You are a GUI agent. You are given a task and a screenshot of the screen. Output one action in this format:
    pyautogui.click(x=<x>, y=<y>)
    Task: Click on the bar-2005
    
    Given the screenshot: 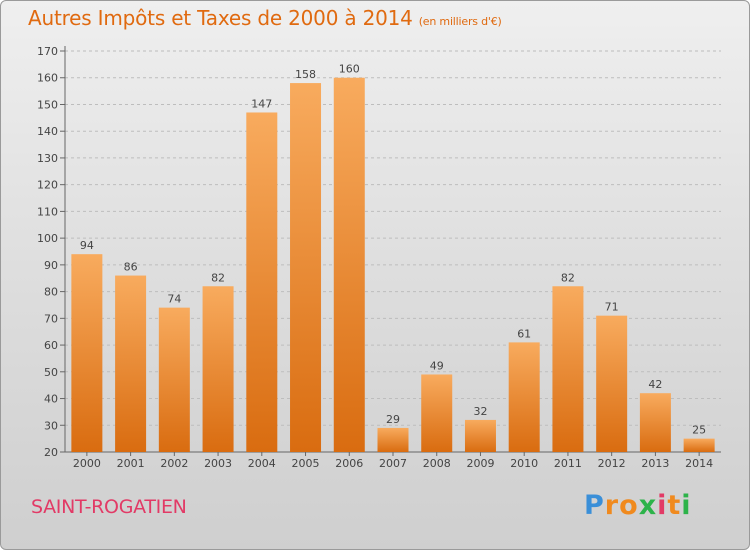 What is the action you would take?
    pyautogui.click(x=306, y=267)
    